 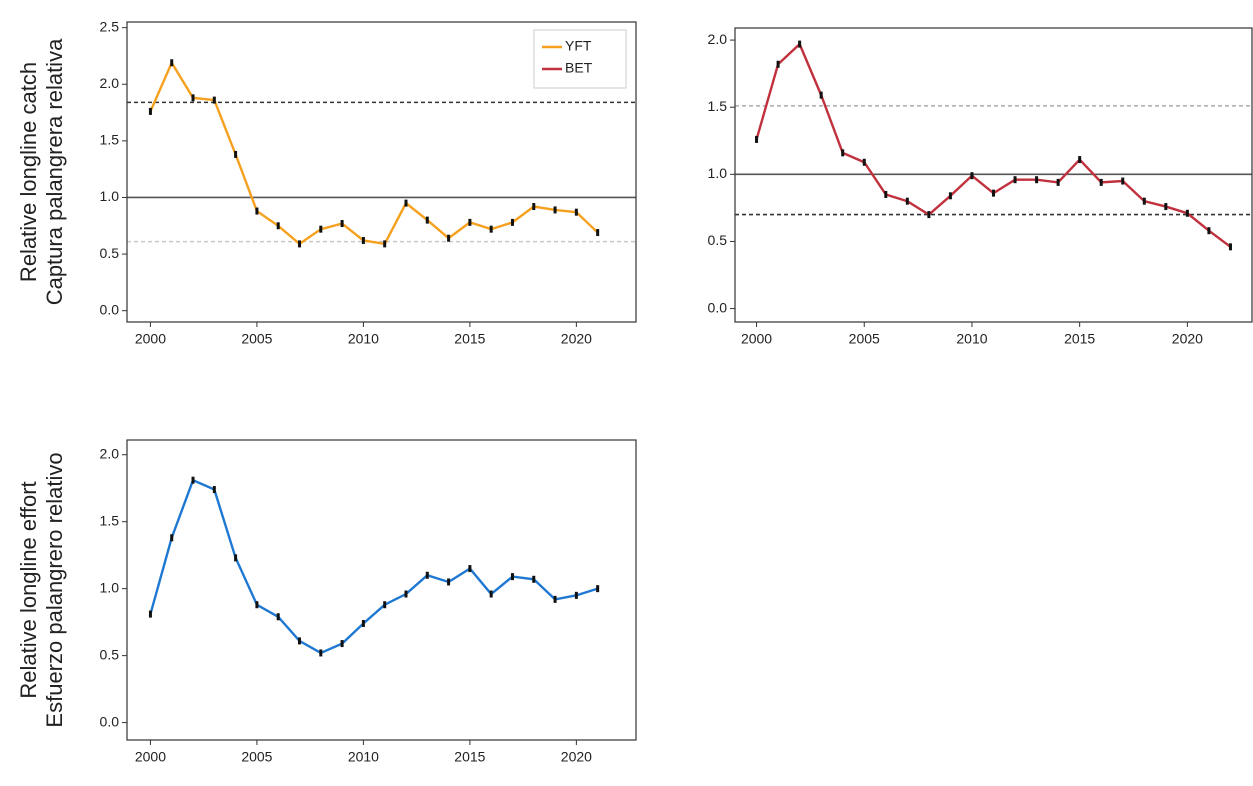 What do you see at coordinates (110, 26) in the screenshot?
I see `y-tick-label: 2.5` at bounding box center [110, 26].